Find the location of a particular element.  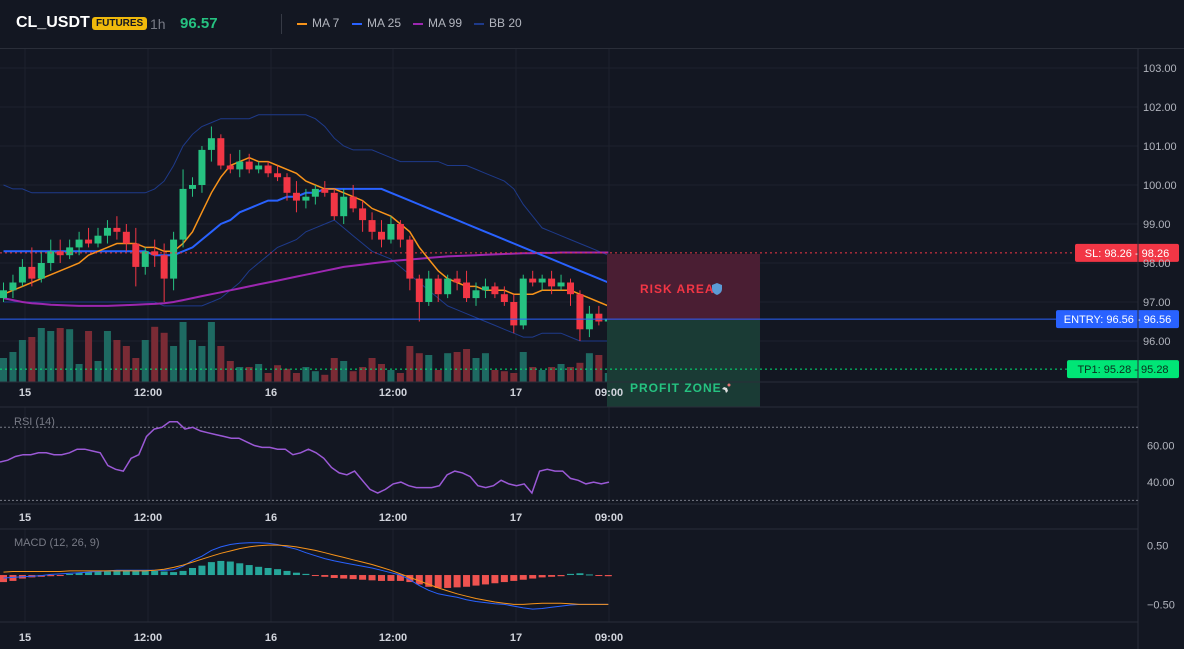

legend-ma7: MA 7 is located at coordinates (318, 23).